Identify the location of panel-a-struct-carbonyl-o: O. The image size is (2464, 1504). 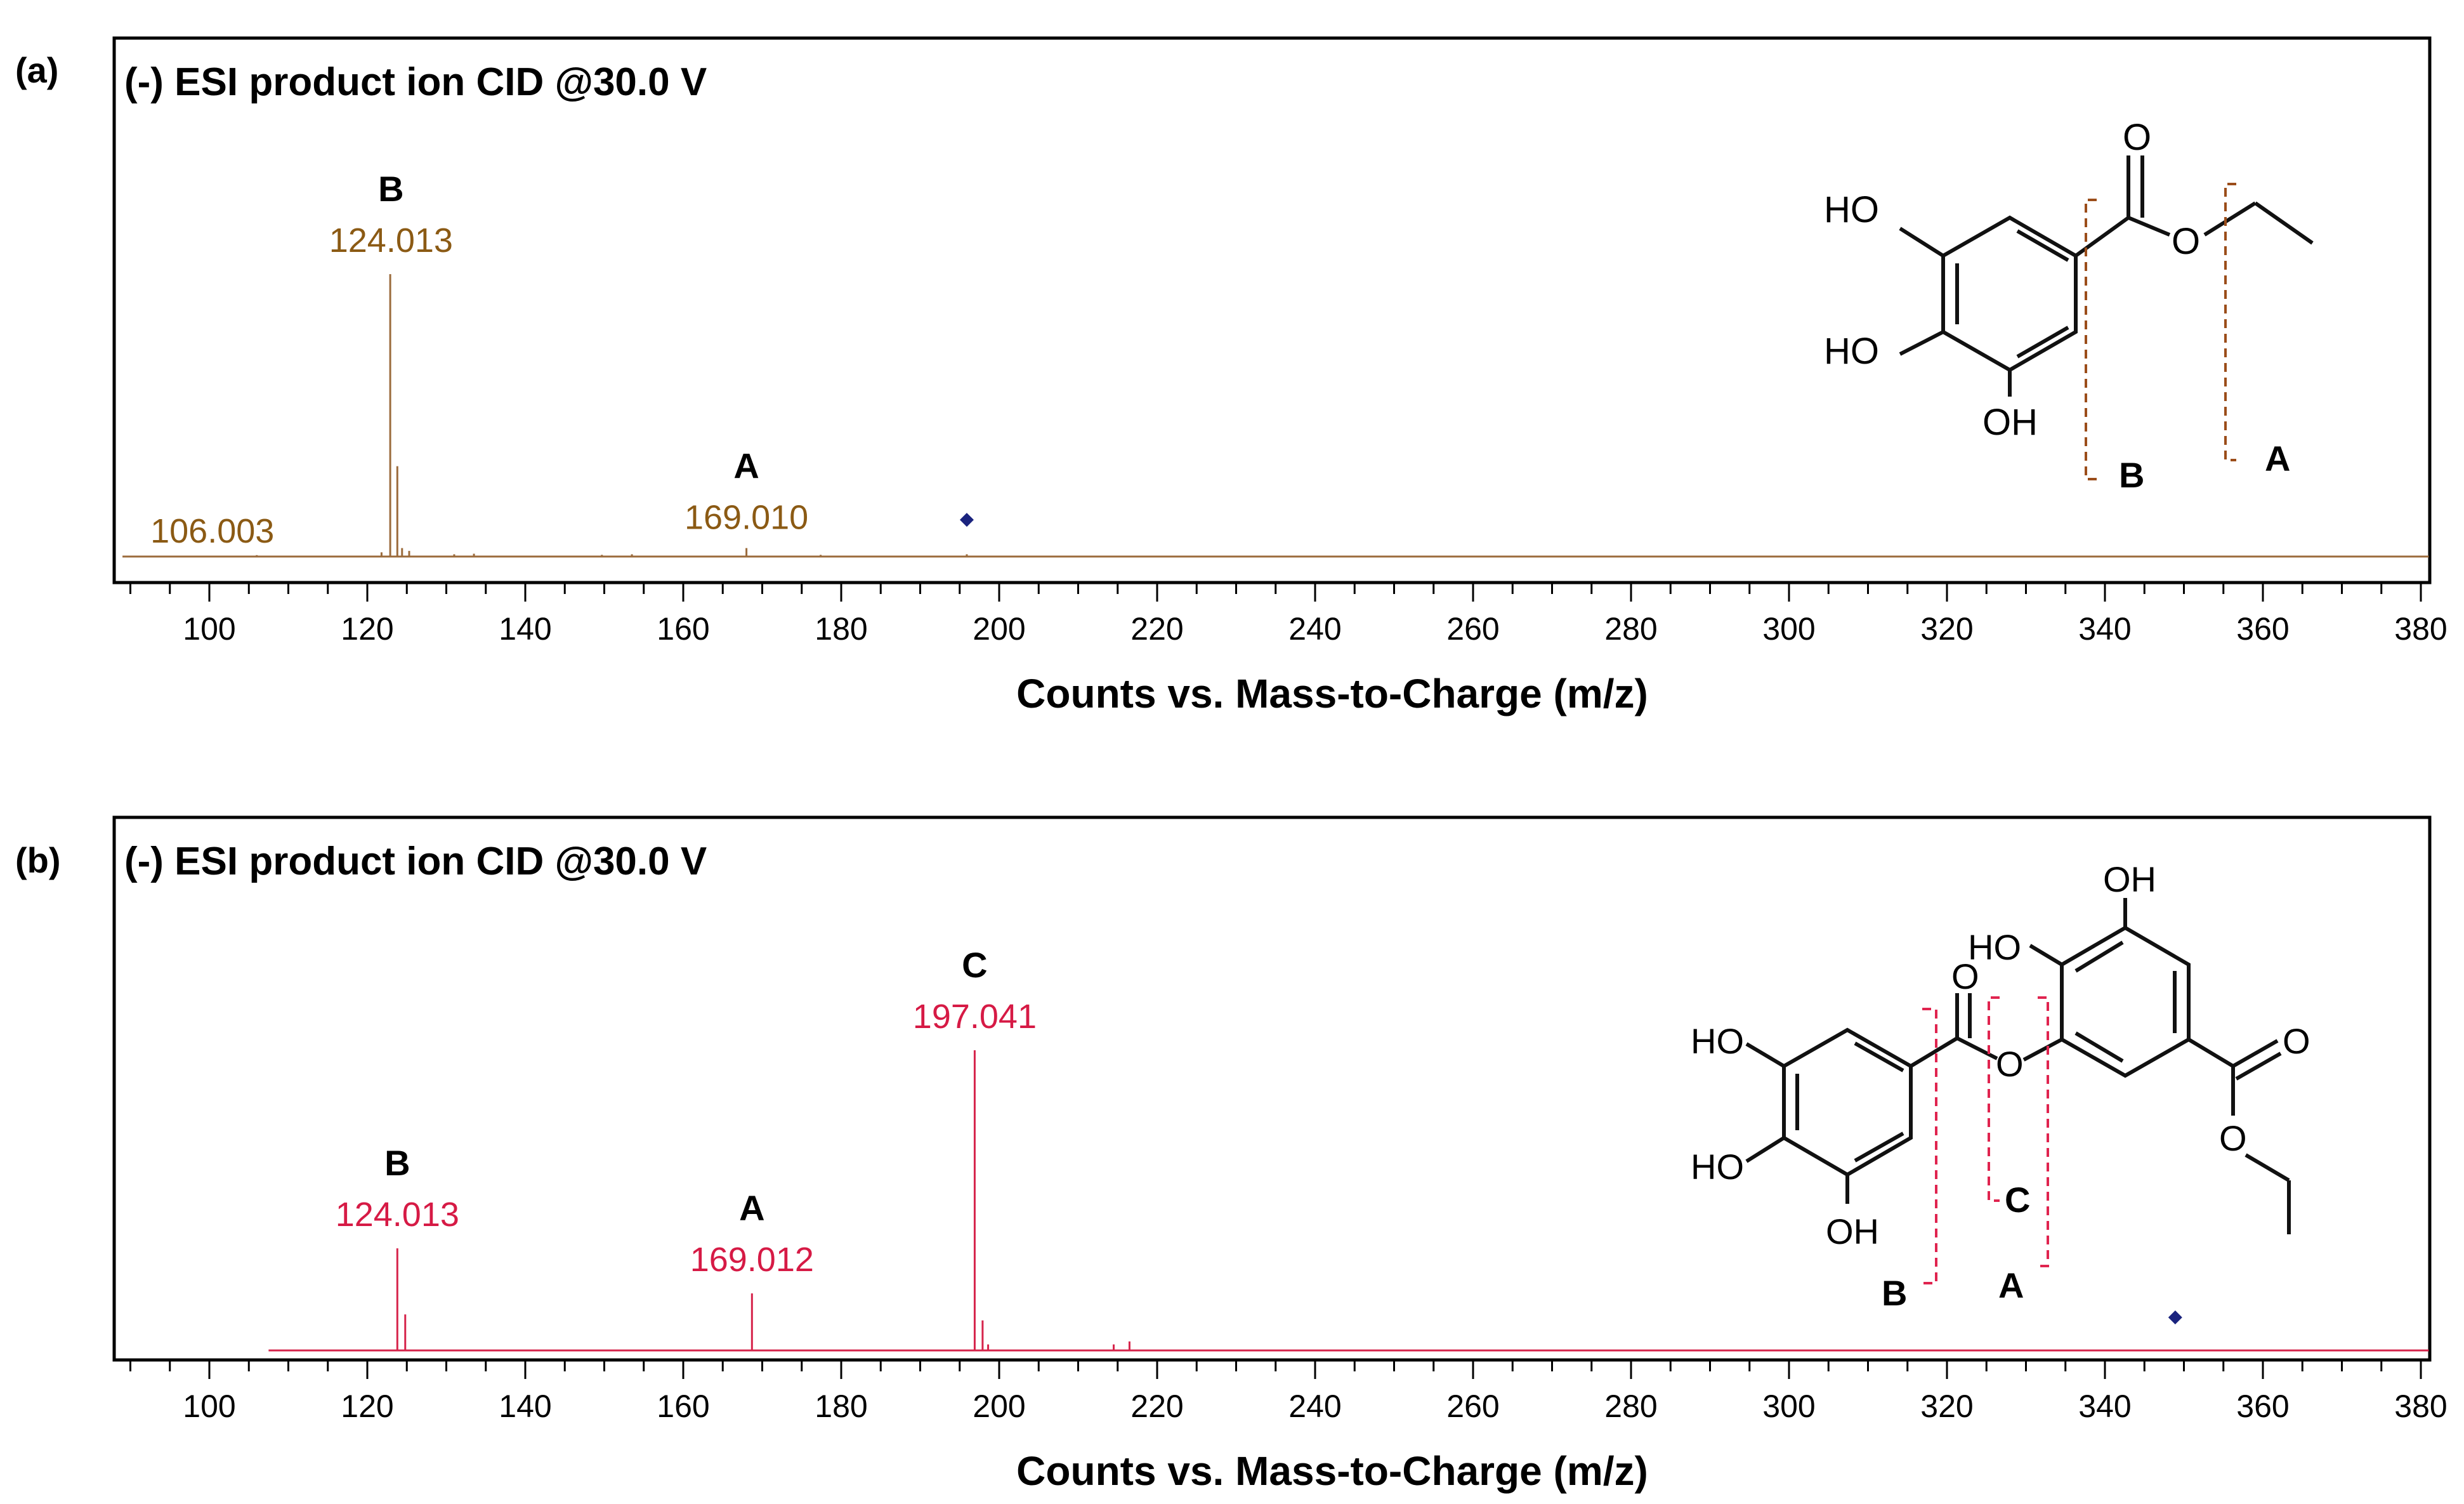
(2137, 137).